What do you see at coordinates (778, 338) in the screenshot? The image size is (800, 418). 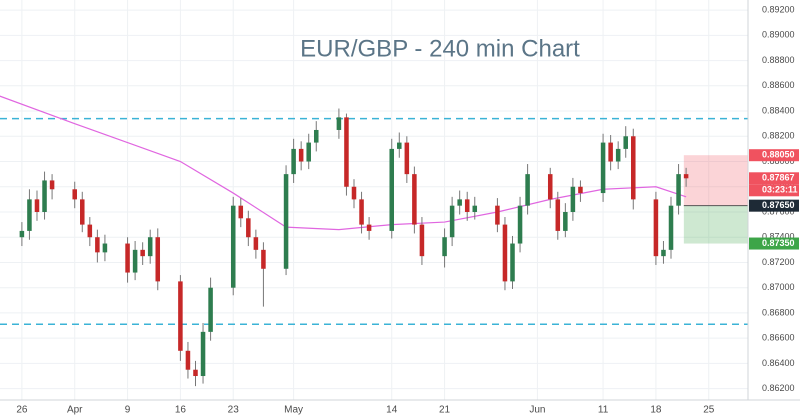 I see `y-tick-label: 0.86600` at bounding box center [778, 338].